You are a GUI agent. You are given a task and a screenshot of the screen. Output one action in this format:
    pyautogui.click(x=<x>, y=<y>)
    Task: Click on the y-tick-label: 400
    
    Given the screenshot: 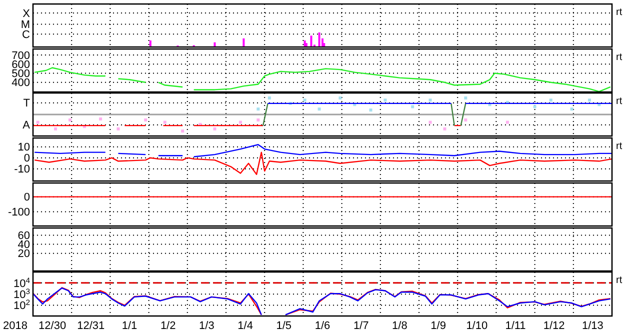 What is the action you would take?
    pyautogui.click(x=21, y=83)
    